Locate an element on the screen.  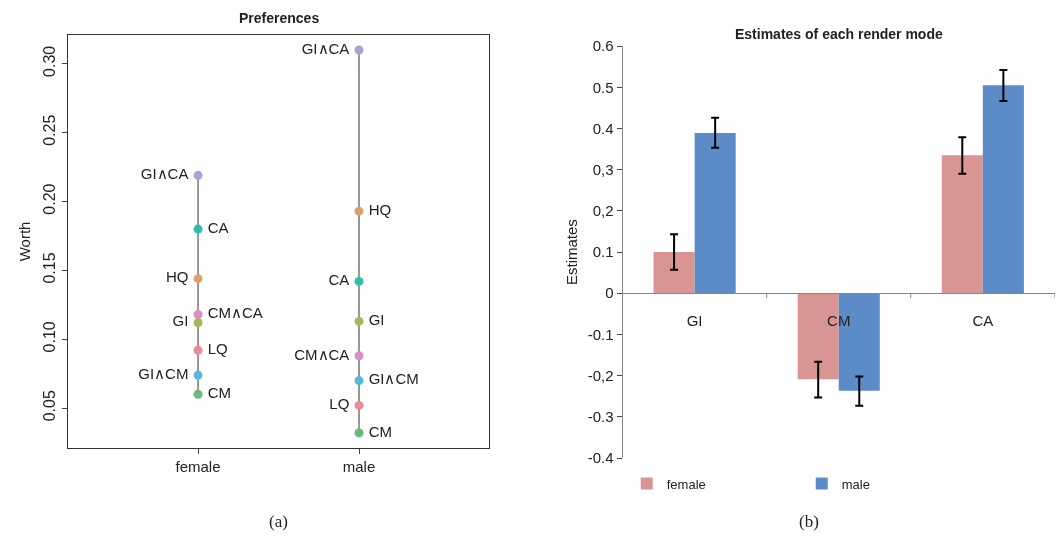
y-tick-label: 0.15 is located at coordinates (50, 268).